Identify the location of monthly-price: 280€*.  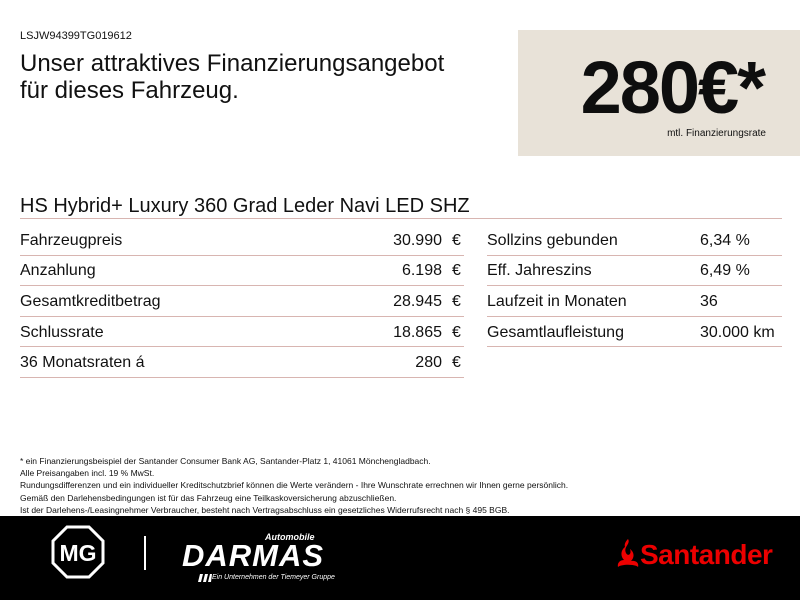
(673, 87).